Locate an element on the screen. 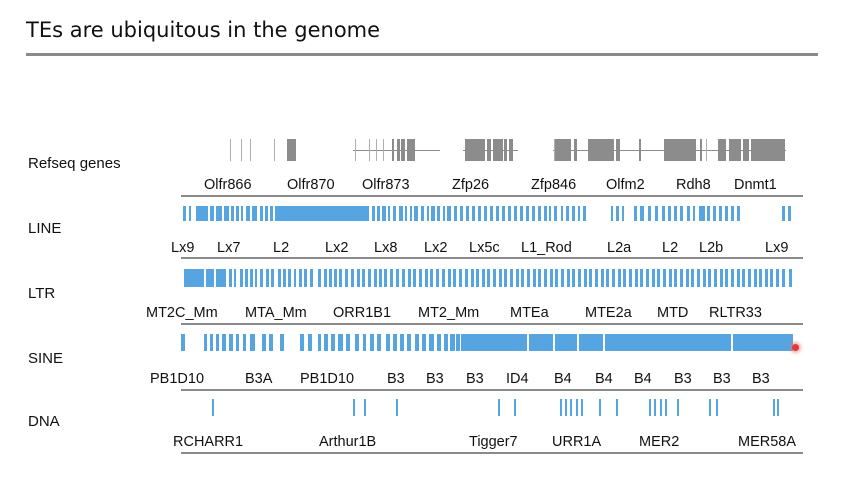  slide-title: TEs are ubiquitous in the genome is located at coordinates (203, 30).